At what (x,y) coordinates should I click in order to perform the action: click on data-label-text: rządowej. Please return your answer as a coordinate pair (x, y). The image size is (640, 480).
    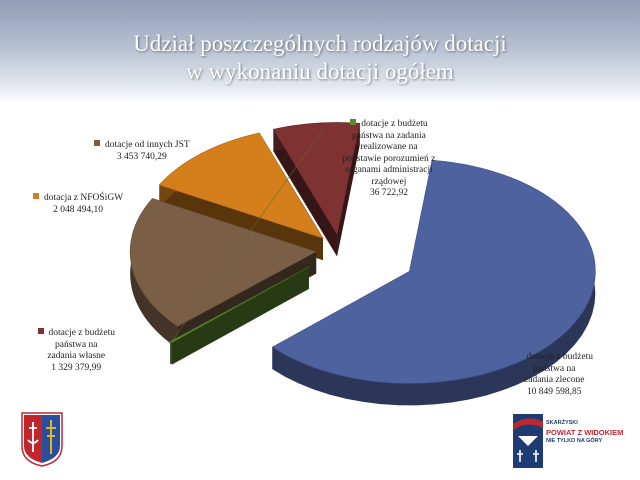
    Looking at the image, I should click on (389, 181).